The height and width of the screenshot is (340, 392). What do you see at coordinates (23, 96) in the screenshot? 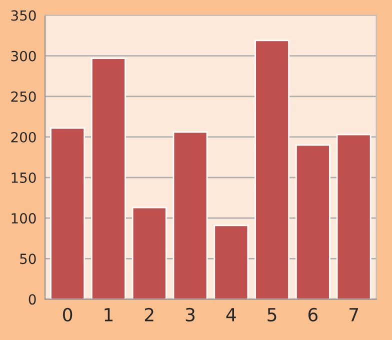
I see `y-tick-label: 250` at bounding box center [23, 96].